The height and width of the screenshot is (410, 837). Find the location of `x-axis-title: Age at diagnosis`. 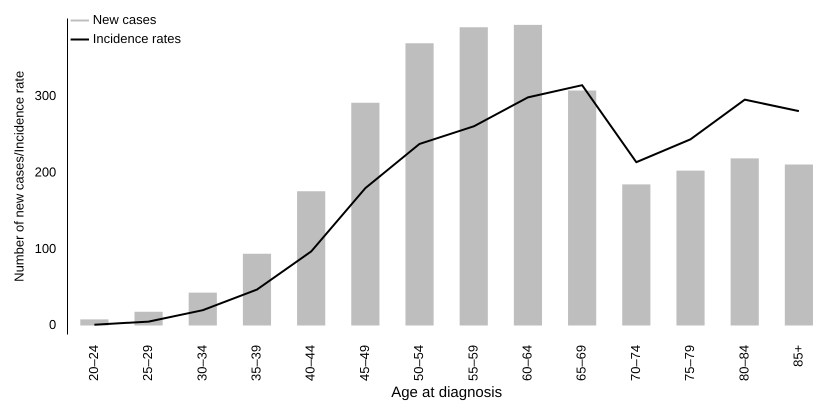

x-axis-title: Age at diagnosis is located at coordinates (446, 393).